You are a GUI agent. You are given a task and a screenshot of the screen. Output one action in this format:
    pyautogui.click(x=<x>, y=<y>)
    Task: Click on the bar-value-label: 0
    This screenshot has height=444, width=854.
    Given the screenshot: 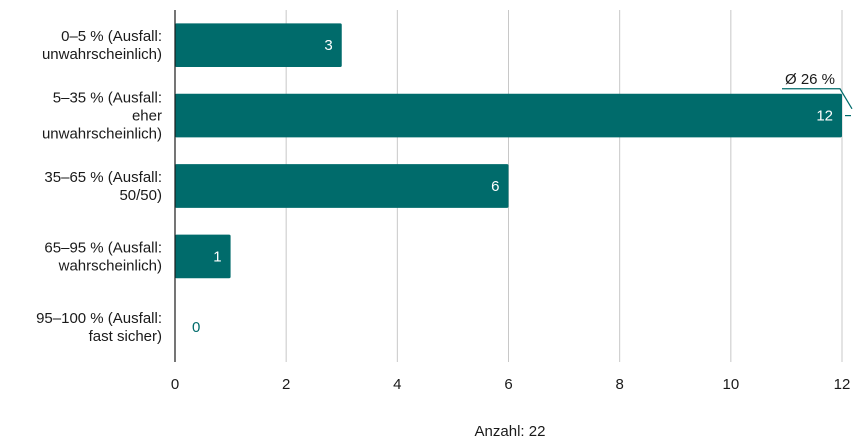 What is the action you would take?
    pyautogui.click(x=196, y=327)
    